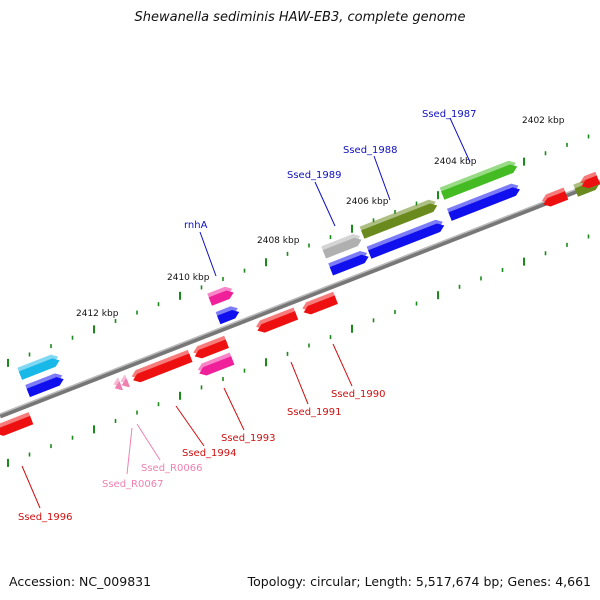 The width and height of the screenshot is (600, 600). Describe the element at coordinates (276, 320) in the screenshot. I see `cds-red-ssed-1991` at that location.